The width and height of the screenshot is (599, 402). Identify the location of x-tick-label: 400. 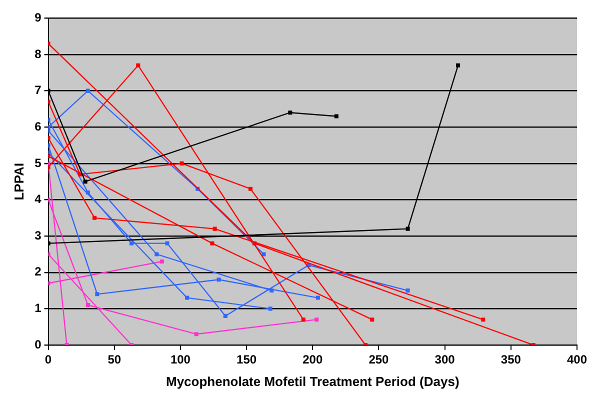
(577, 359).